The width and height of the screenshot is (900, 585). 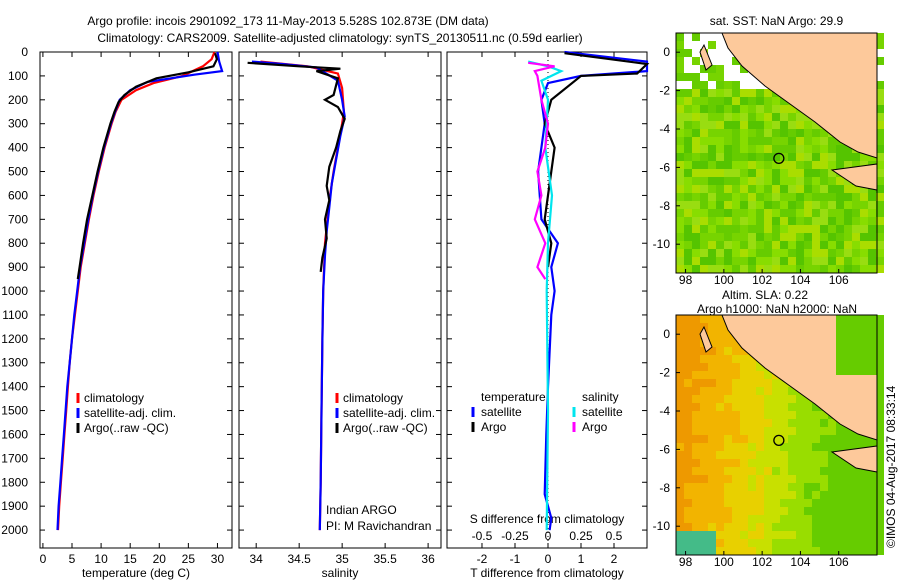 I want to click on map-subtitle: Argo h1000: NaN h2000: NaN, so click(x=777, y=309).